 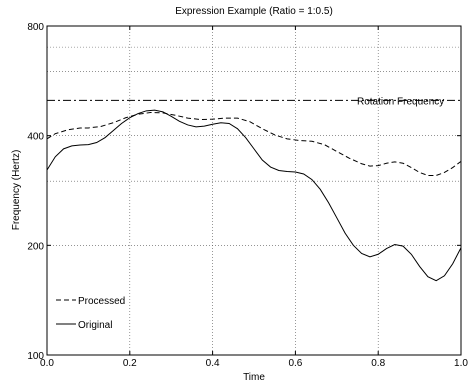 I want to click on x-tick-label: 0.0, so click(x=47, y=363).